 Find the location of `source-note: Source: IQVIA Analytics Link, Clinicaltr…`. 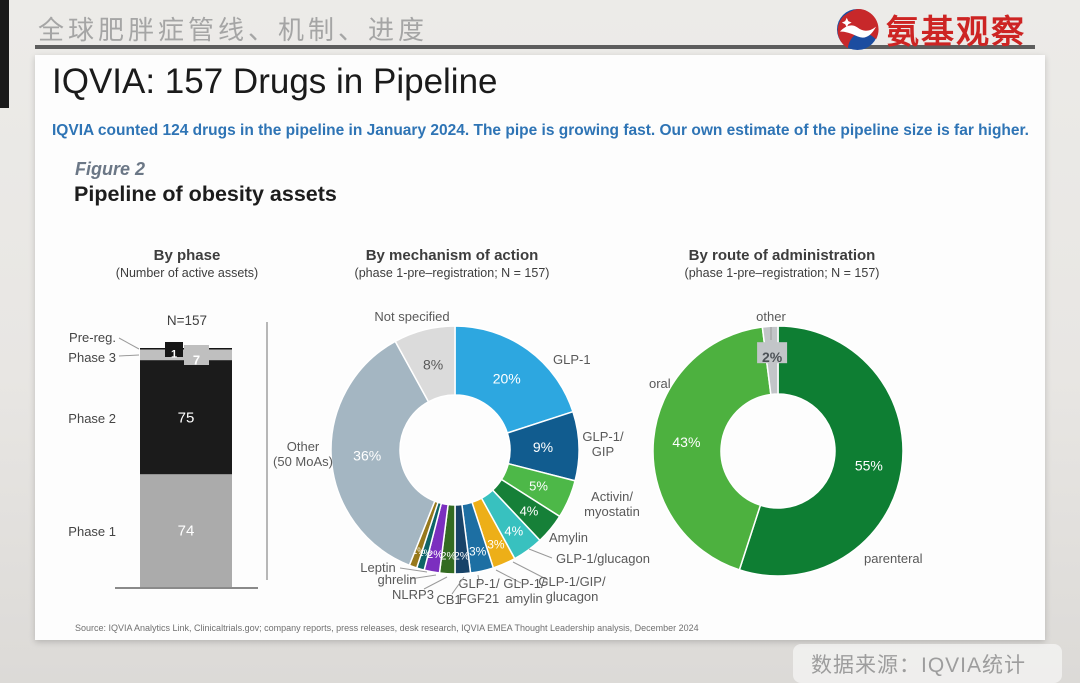

source-note: Source: IQVIA Analytics Link, Clinicaltr… is located at coordinates (387, 628).